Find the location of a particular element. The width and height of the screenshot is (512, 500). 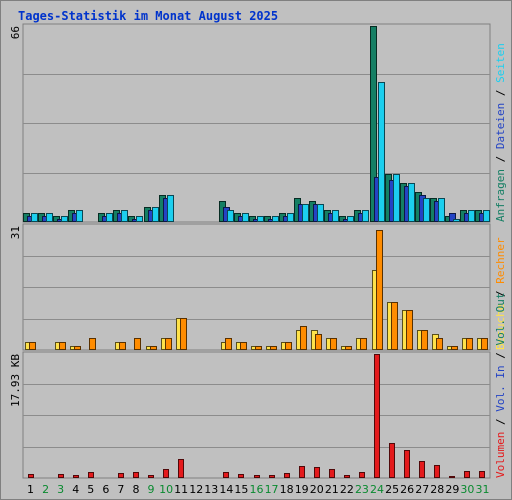

legend-visits: Besuche / Rechner is located at coordinates (500, 293).